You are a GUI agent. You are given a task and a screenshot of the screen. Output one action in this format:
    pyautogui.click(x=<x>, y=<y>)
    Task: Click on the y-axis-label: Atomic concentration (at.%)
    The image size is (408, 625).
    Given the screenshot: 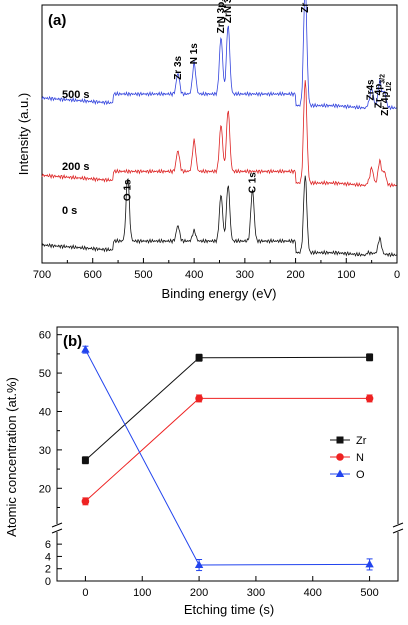 What is the action you would take?
    pyautogui.click(x=11, y=457)
    